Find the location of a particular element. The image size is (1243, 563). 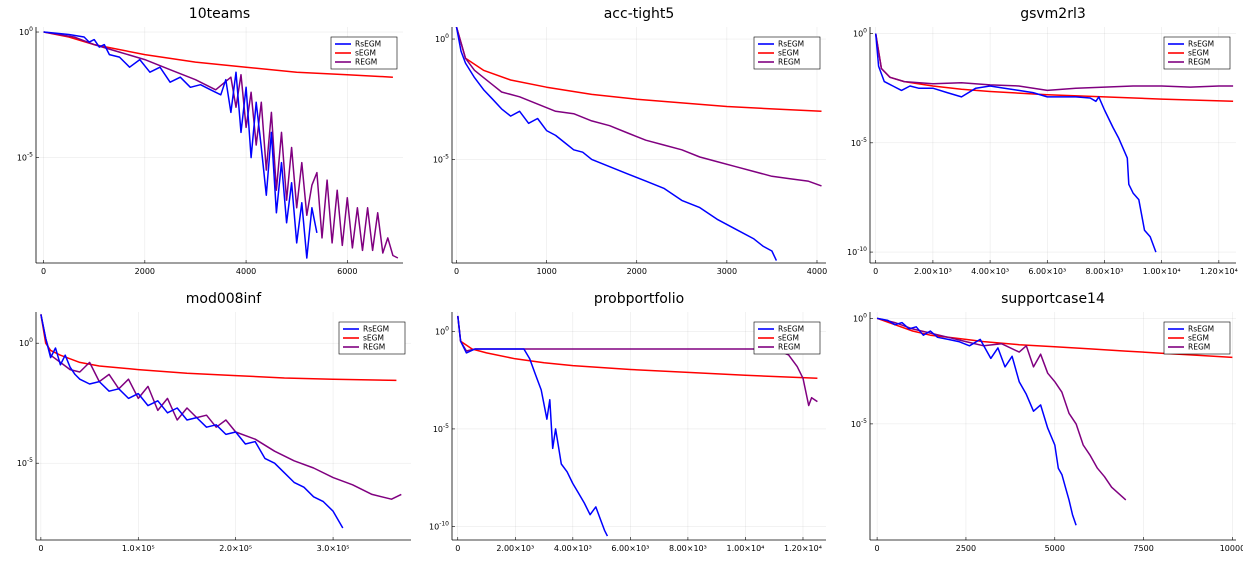

x-tick-label: 5000 is located at coordinates (1055, 548).